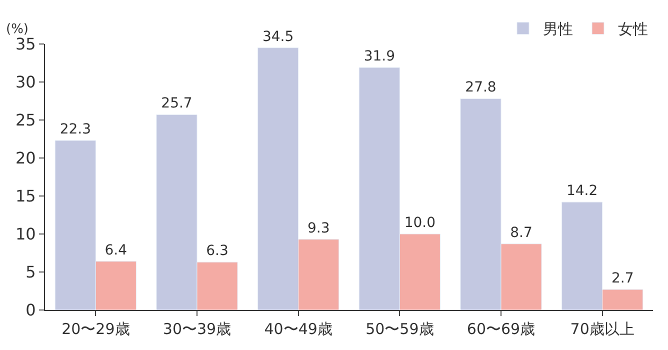  Describe the element at coordinates (602, 329) in the screenshot. I see `x-tick-label: 70歳以上` at that location.